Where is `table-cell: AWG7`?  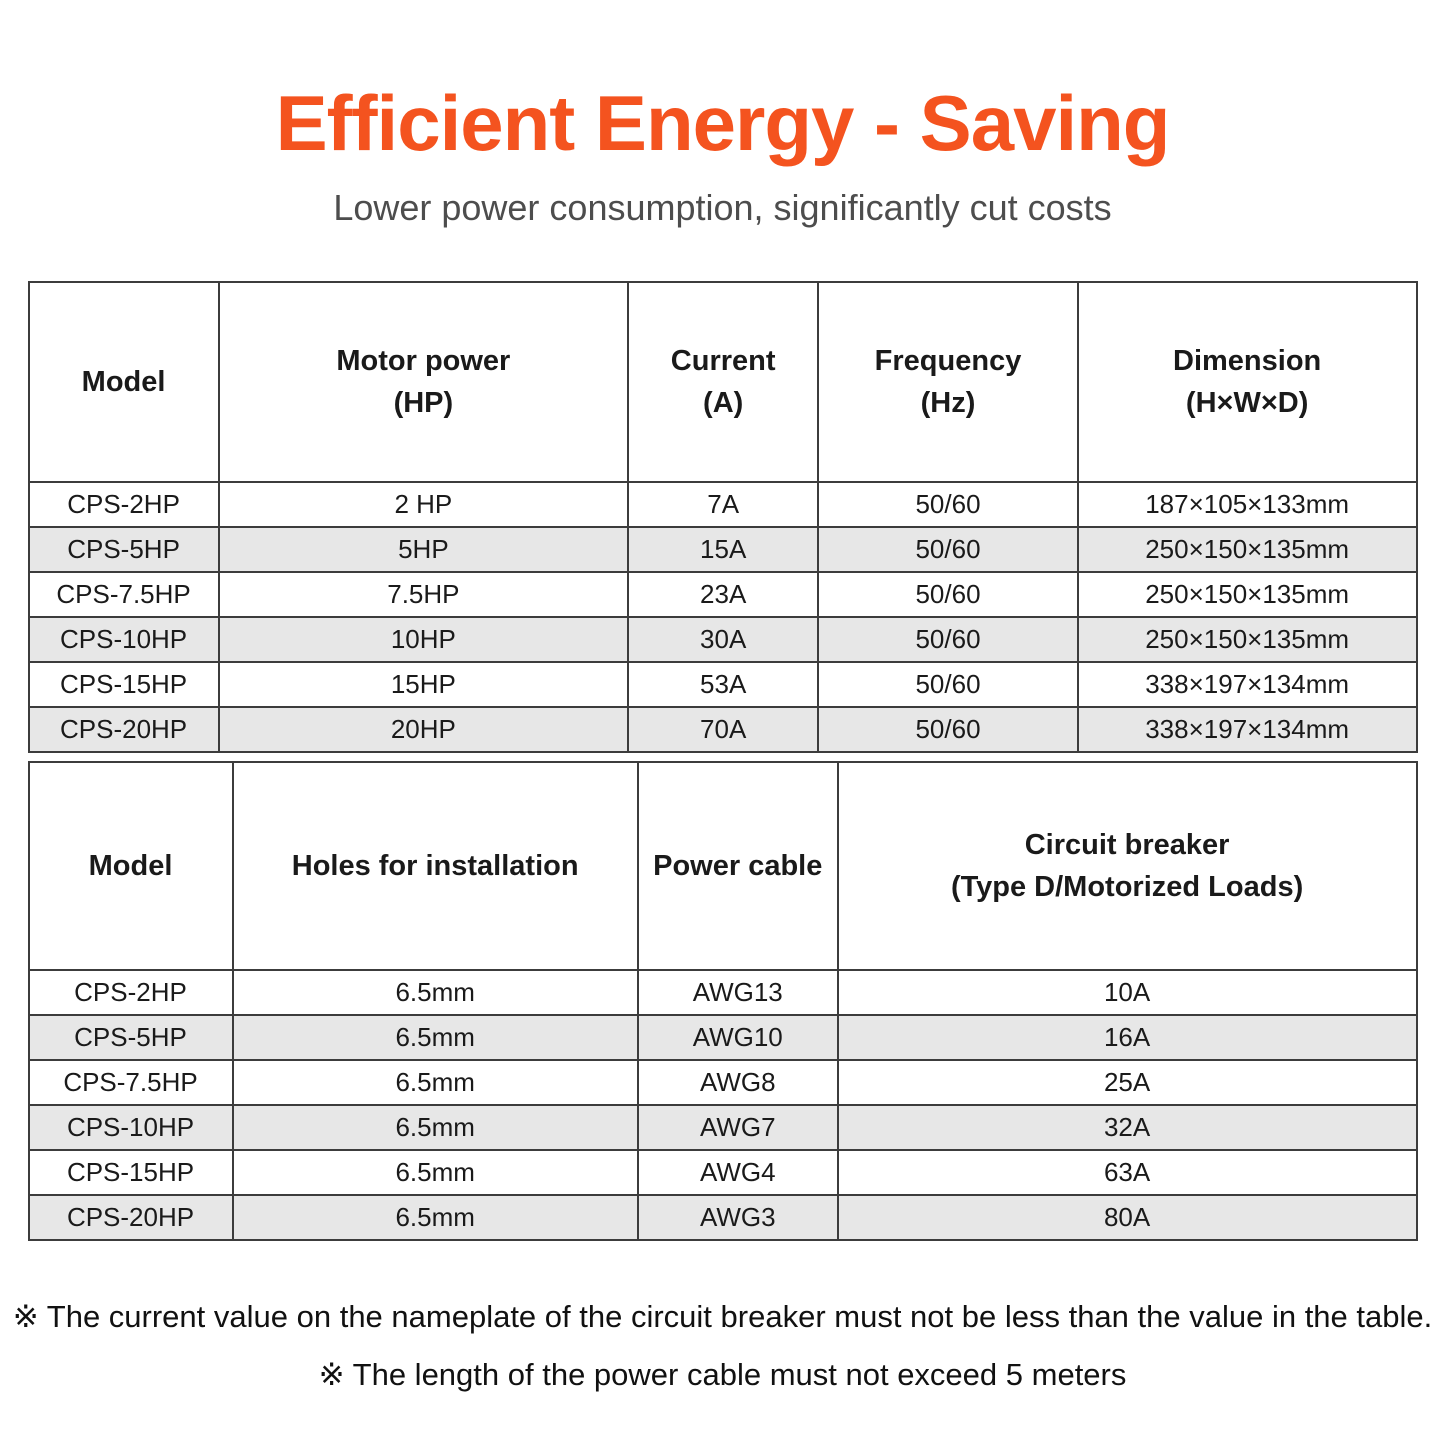
table-cell: AWG7 is located at coordinates (737, 1127).